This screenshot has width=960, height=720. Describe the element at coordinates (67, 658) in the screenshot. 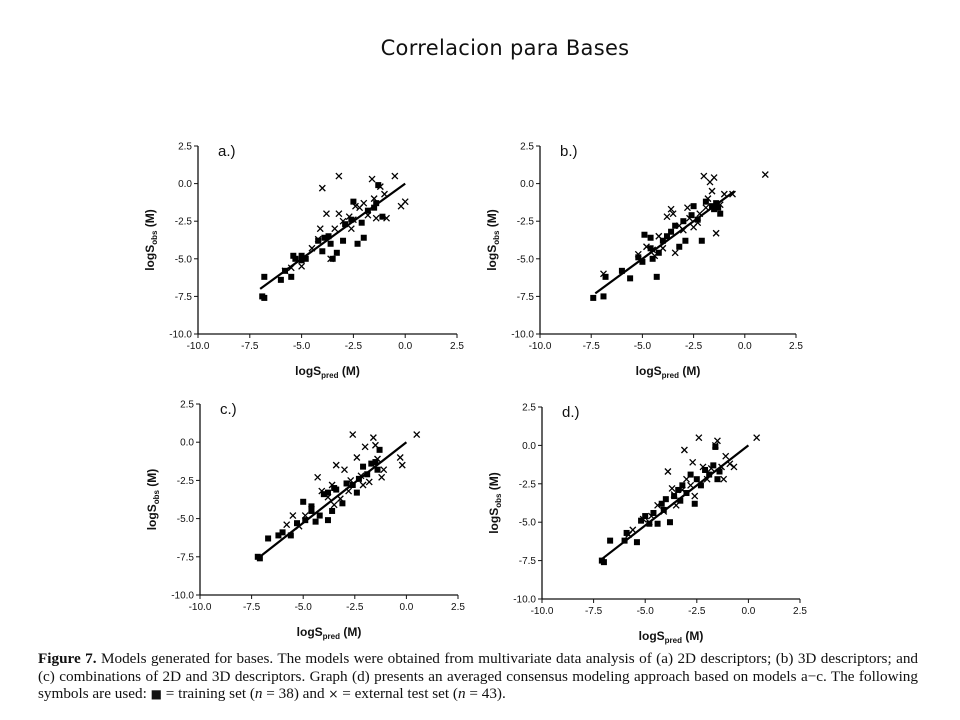

I see `figure-label: Figure 7.` at that location.